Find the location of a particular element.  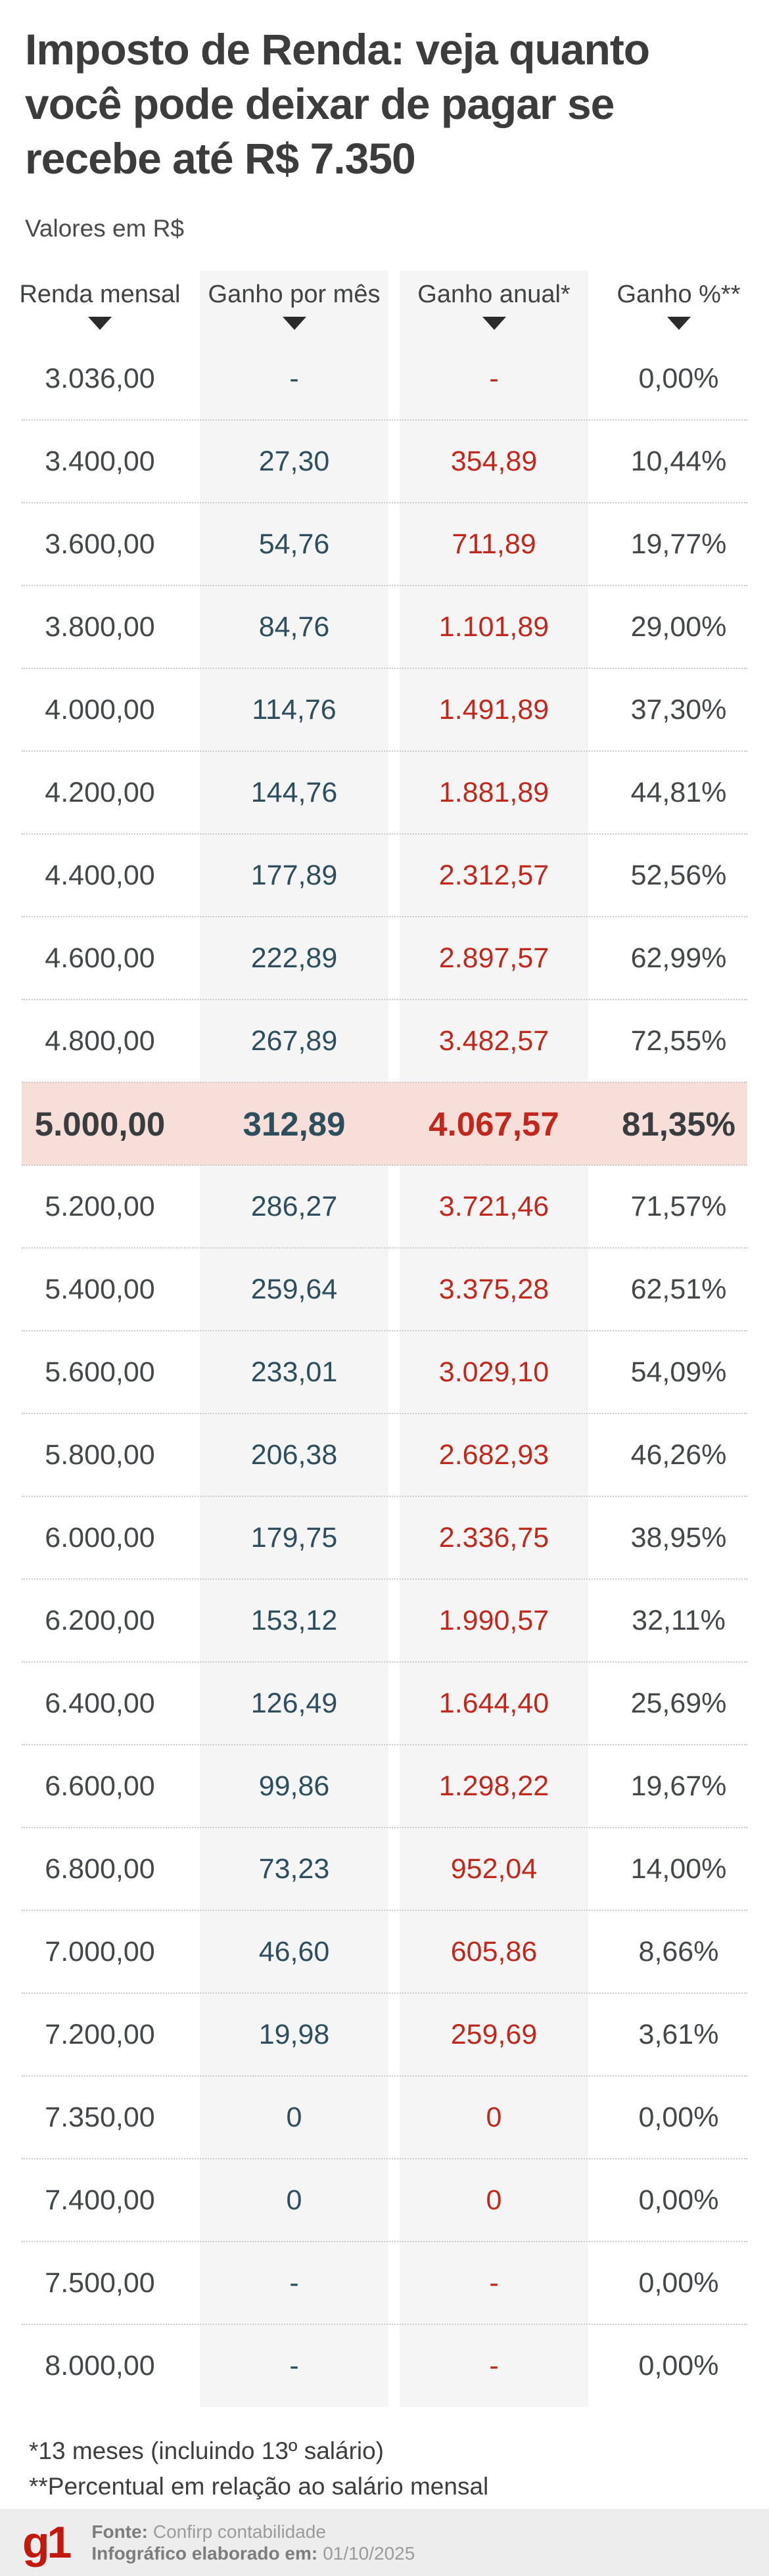

source-line: Fonte: Confirp contabilidade is located at coordinates (253, 2531).